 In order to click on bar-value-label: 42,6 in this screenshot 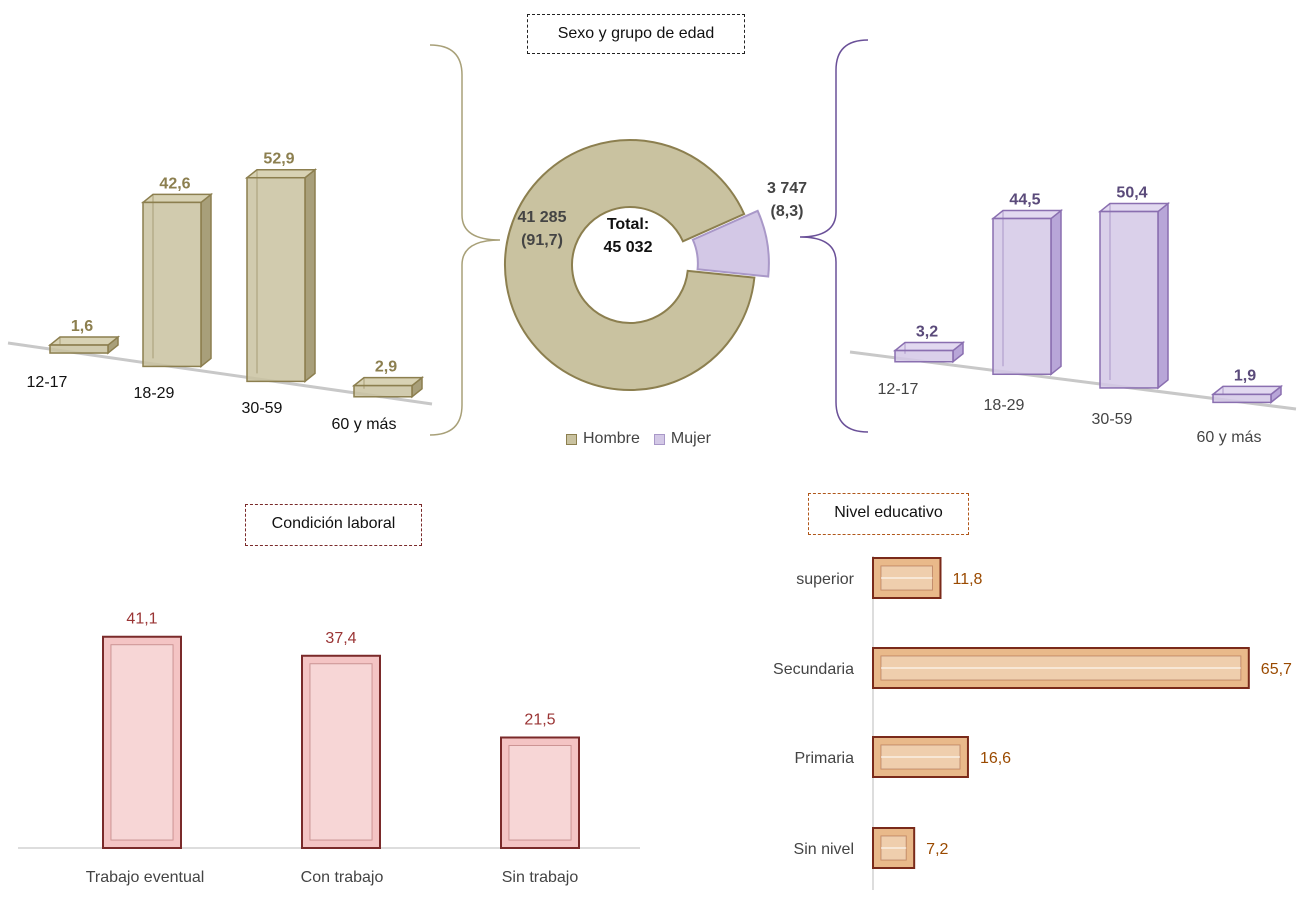, I will do `click(174, 183)`.